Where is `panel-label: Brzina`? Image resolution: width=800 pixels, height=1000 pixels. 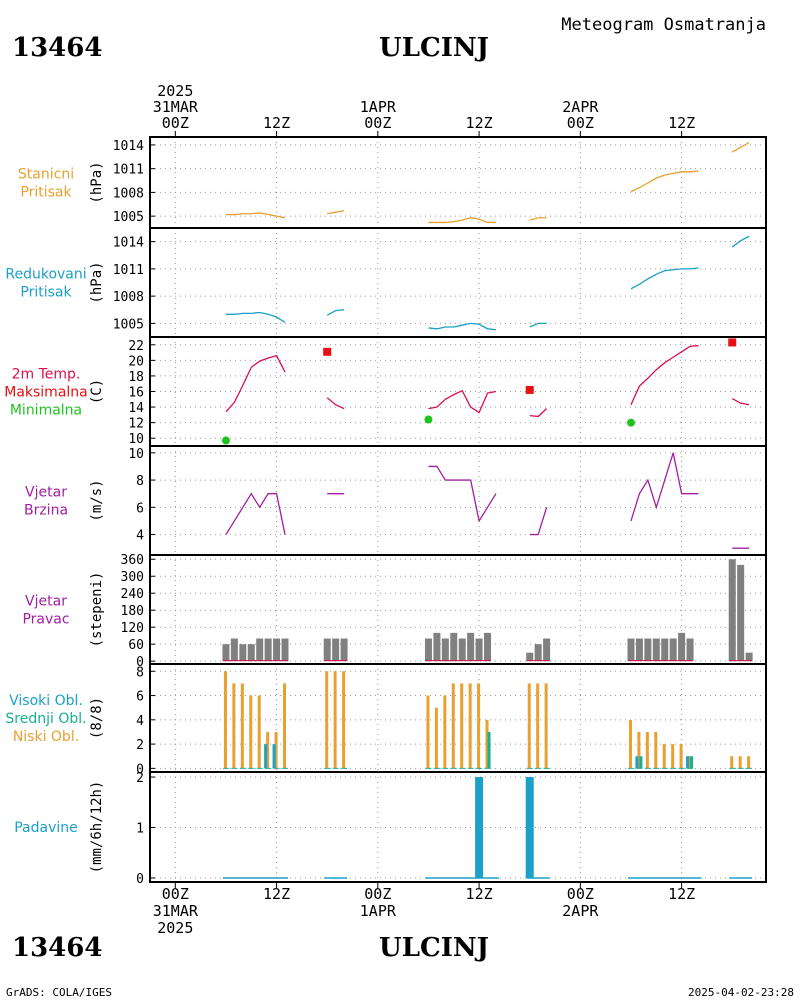 panel-label: Brzina is located at coordinates (46, 511).